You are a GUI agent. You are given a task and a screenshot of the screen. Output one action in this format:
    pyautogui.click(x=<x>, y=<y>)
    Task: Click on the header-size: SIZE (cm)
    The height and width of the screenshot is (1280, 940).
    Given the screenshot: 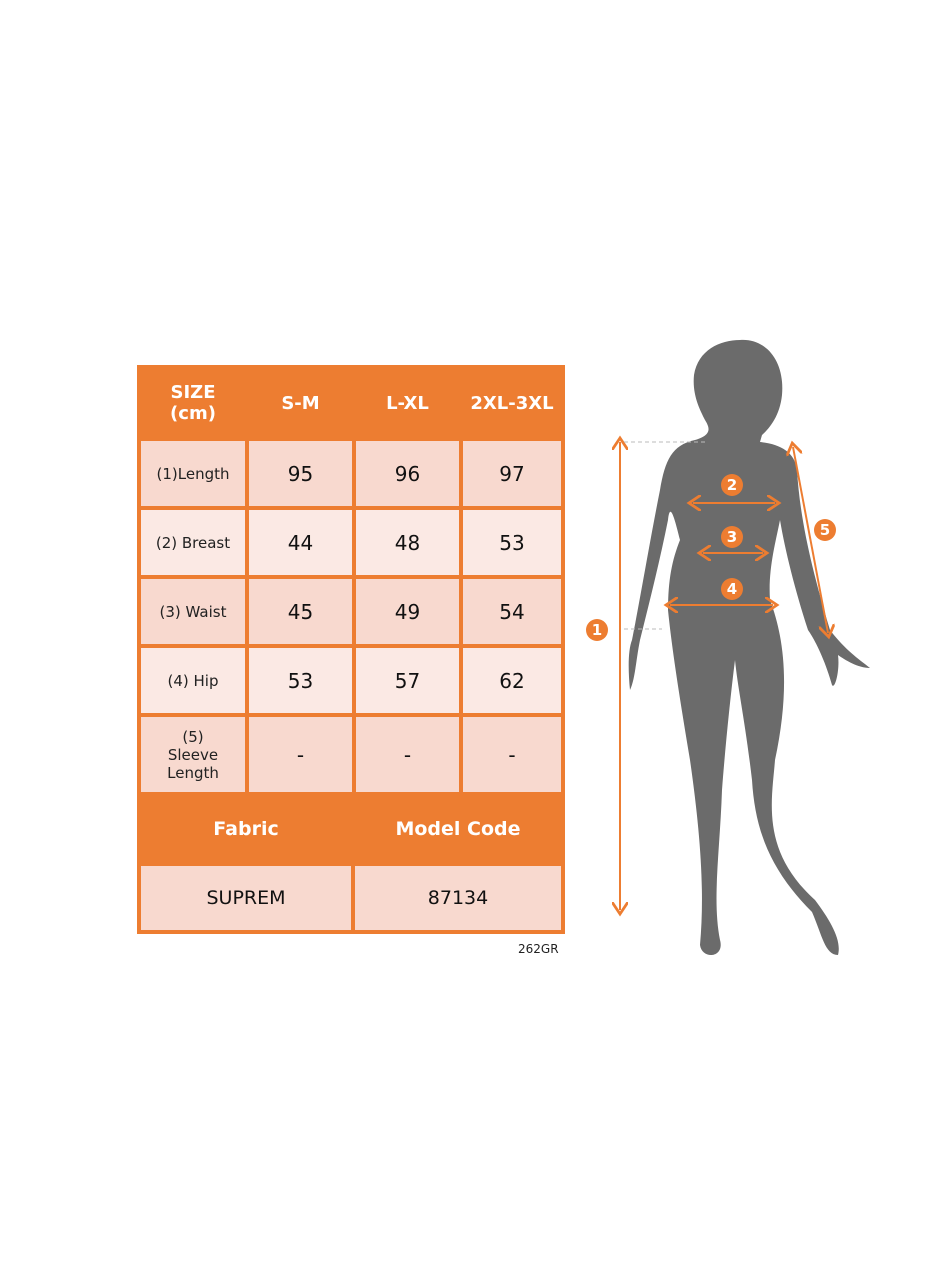 What is the action you would take?
    pyautogui.click(x=193, y=403)
    